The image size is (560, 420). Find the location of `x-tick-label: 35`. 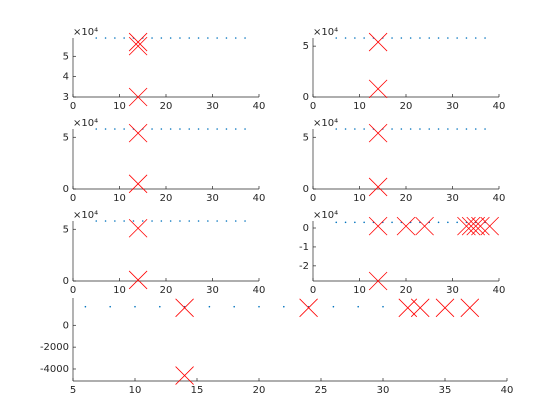

x-tick-label: 35 is located at coordinates (445, 390).